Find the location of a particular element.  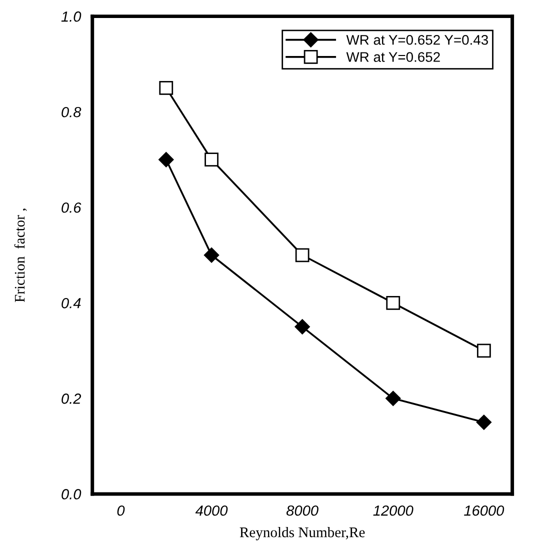

x-tick-label: 0 is located at coordinates (121, 510).